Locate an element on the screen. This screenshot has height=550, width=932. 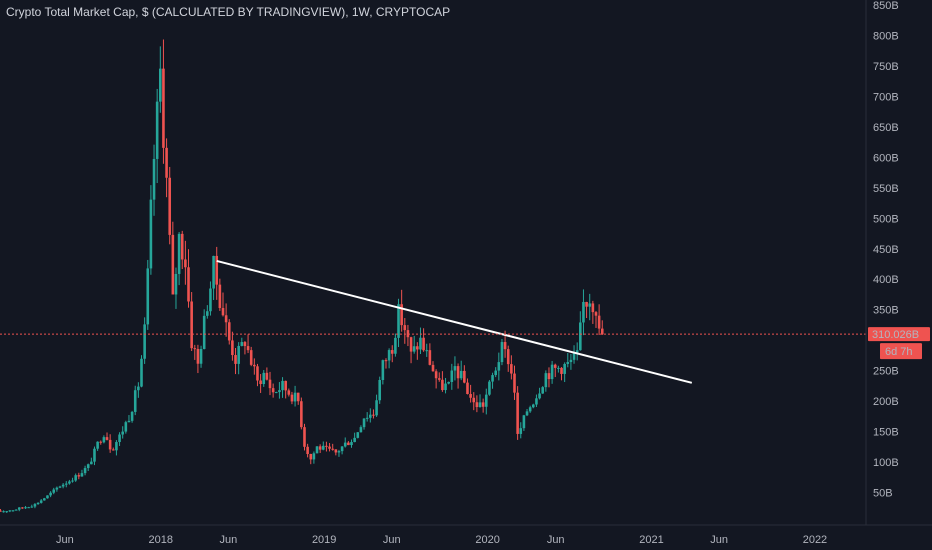
x-tick-label: 2021 is located at coordinates (651, 540).